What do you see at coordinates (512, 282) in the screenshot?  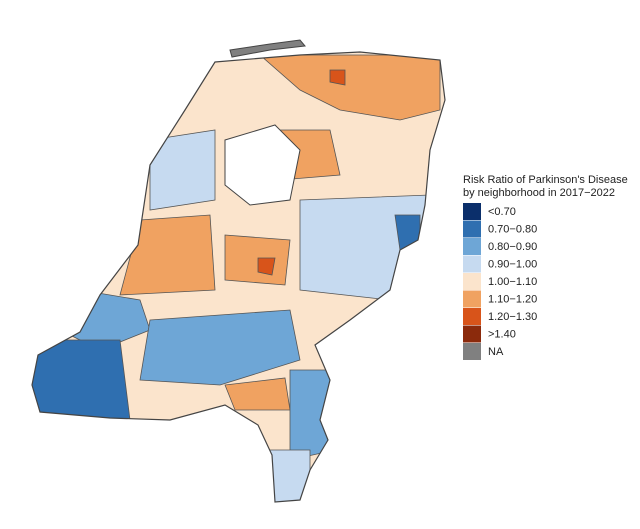 I see `legend-label: 1.00−1.10` at bounding box center [512, 282].